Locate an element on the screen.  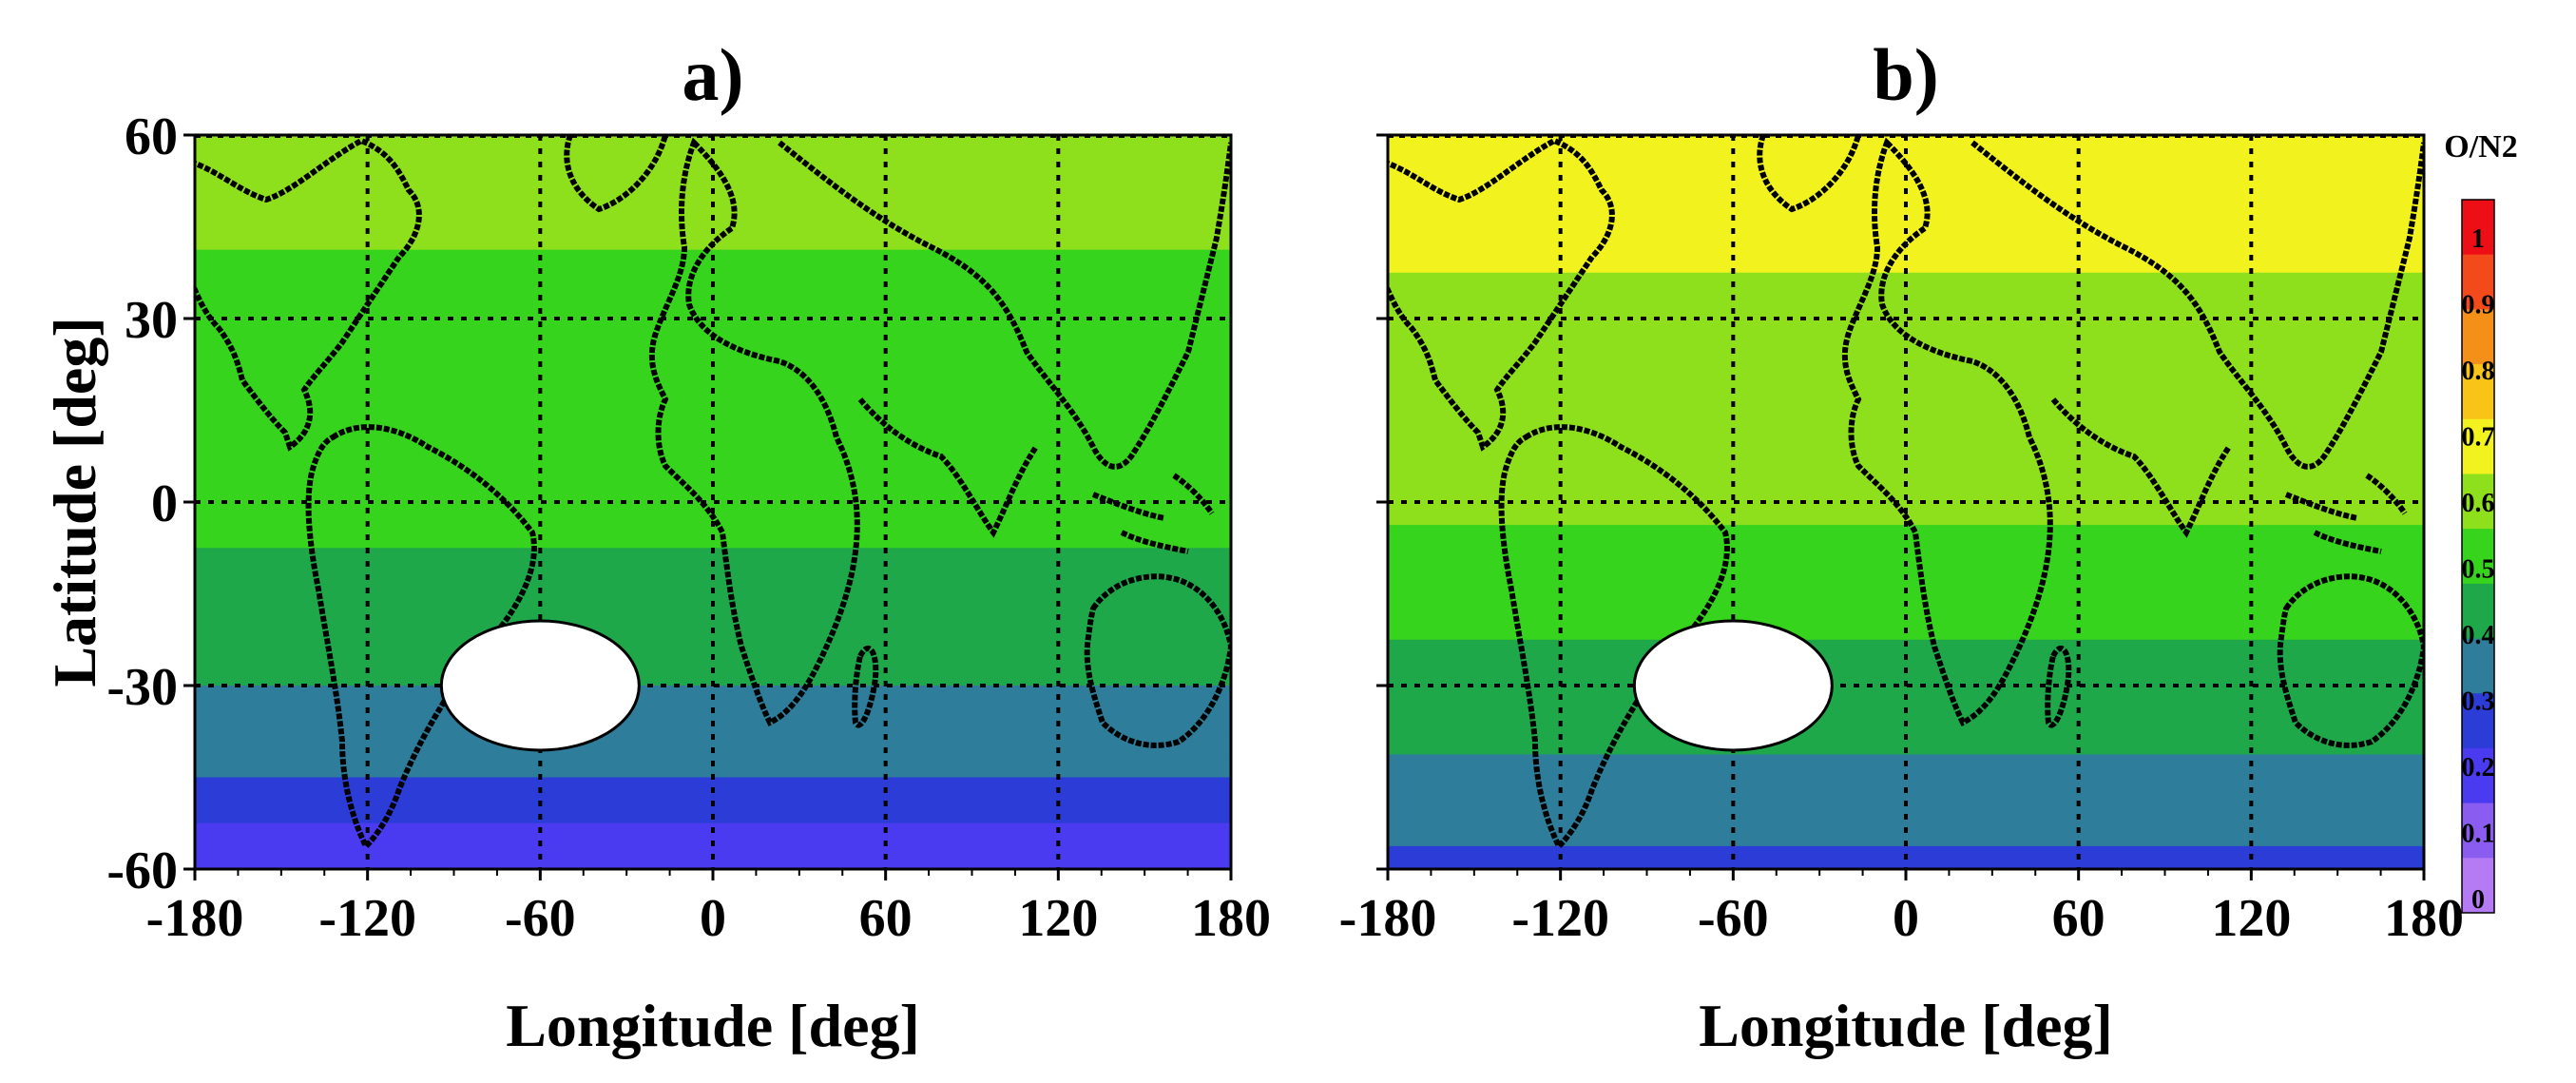
x-axis-label-a: Longitude [deg] is located at coordinates (713, 1025).